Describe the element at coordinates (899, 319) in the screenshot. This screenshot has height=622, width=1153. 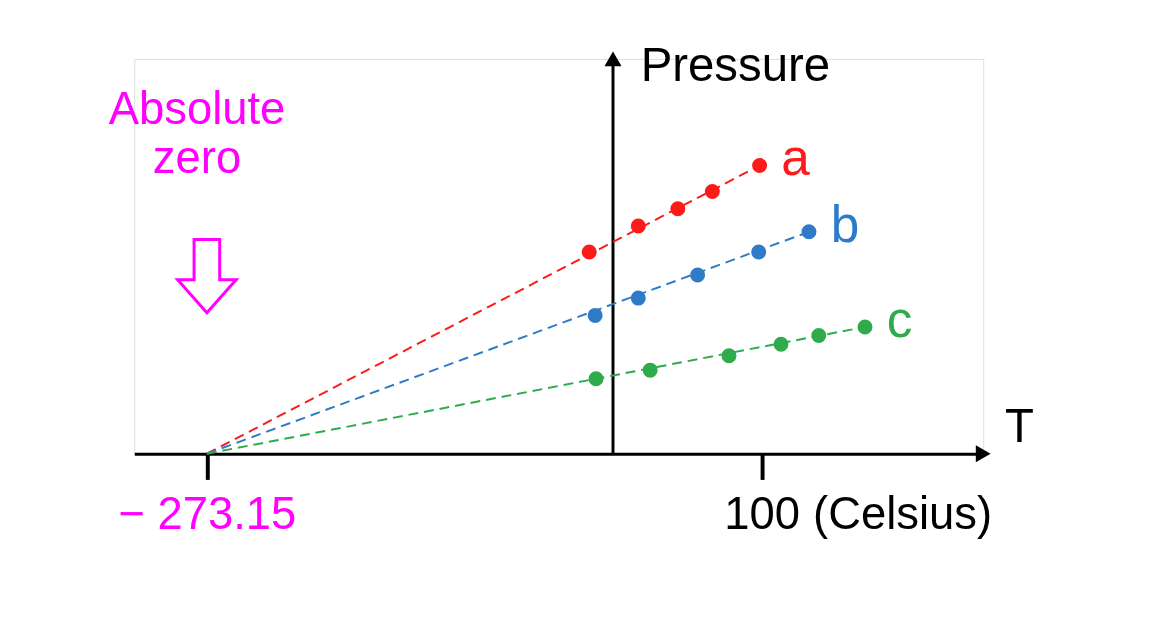
I see `series-label: c` at that location.